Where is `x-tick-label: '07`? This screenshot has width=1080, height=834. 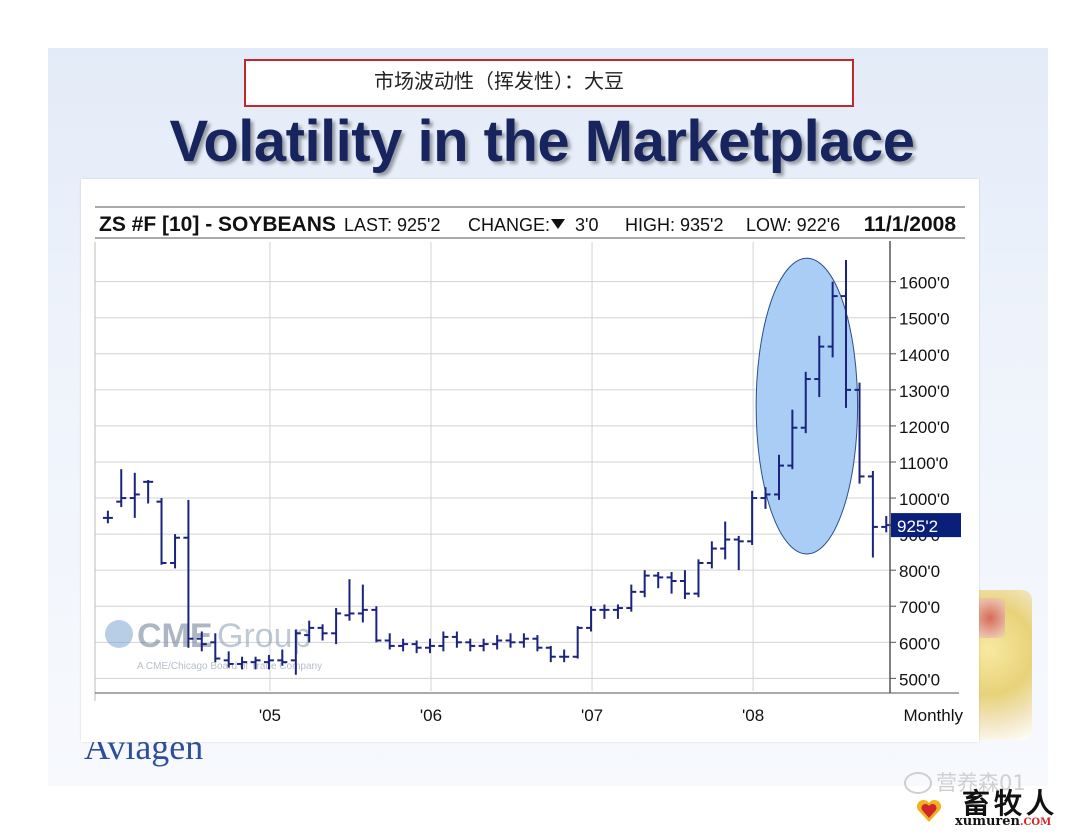 x-tick-label: '07 is located at coordinates (592, 715).